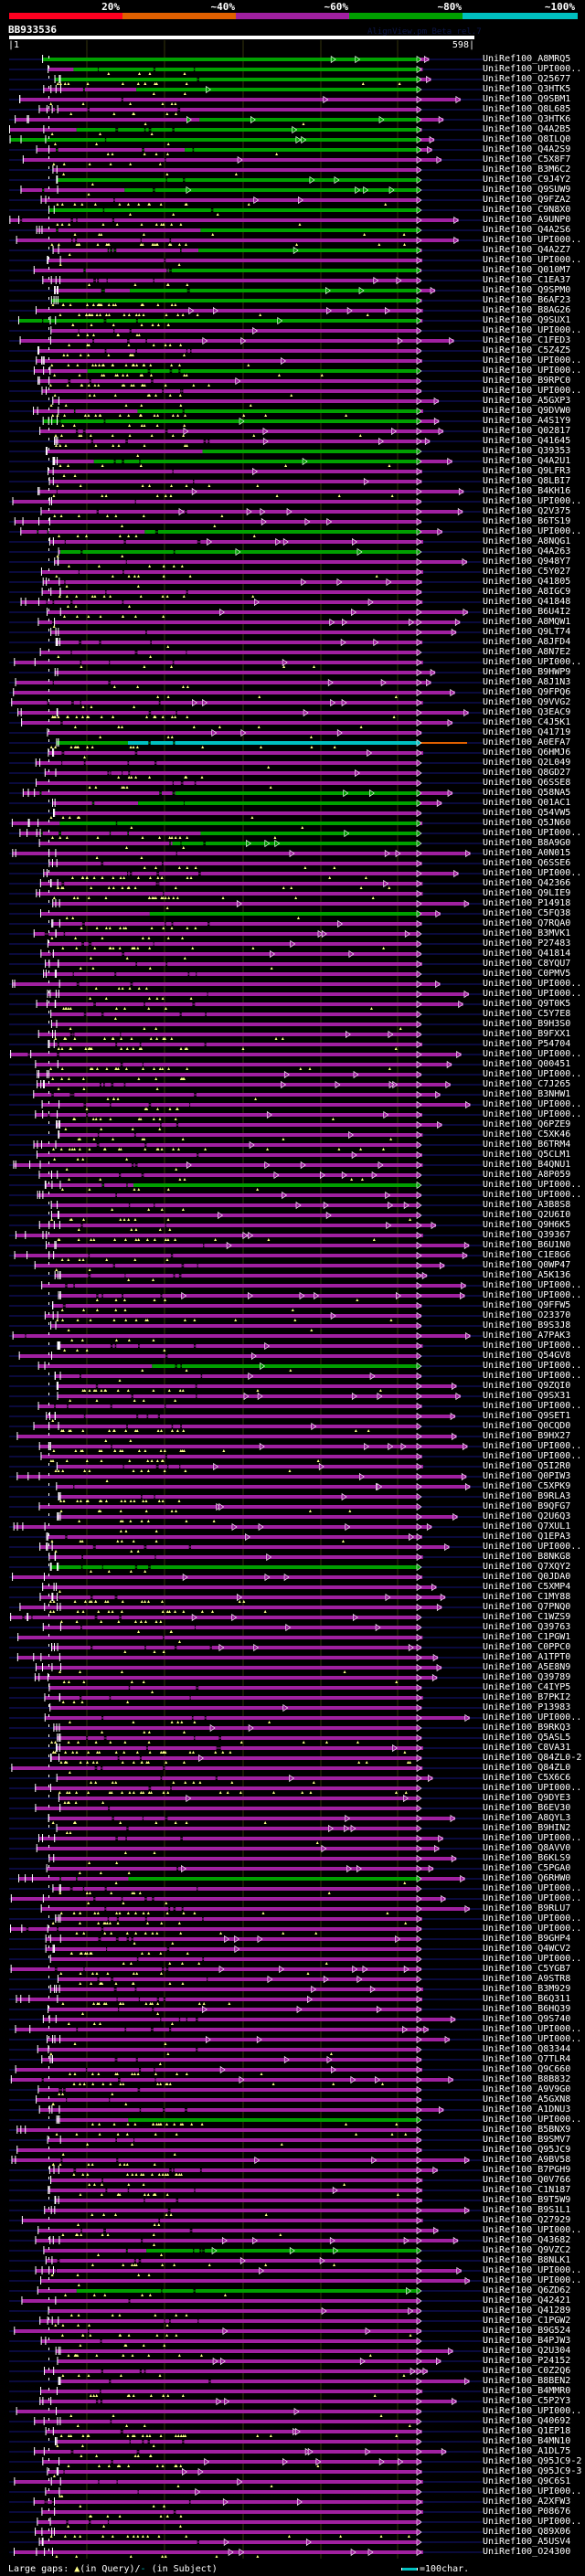  What do you see at coordinates (527, 702) in the screenshot?
I see `hit-label-link: UniRef100_Q9VVG2` at bounding box center [527, 702].